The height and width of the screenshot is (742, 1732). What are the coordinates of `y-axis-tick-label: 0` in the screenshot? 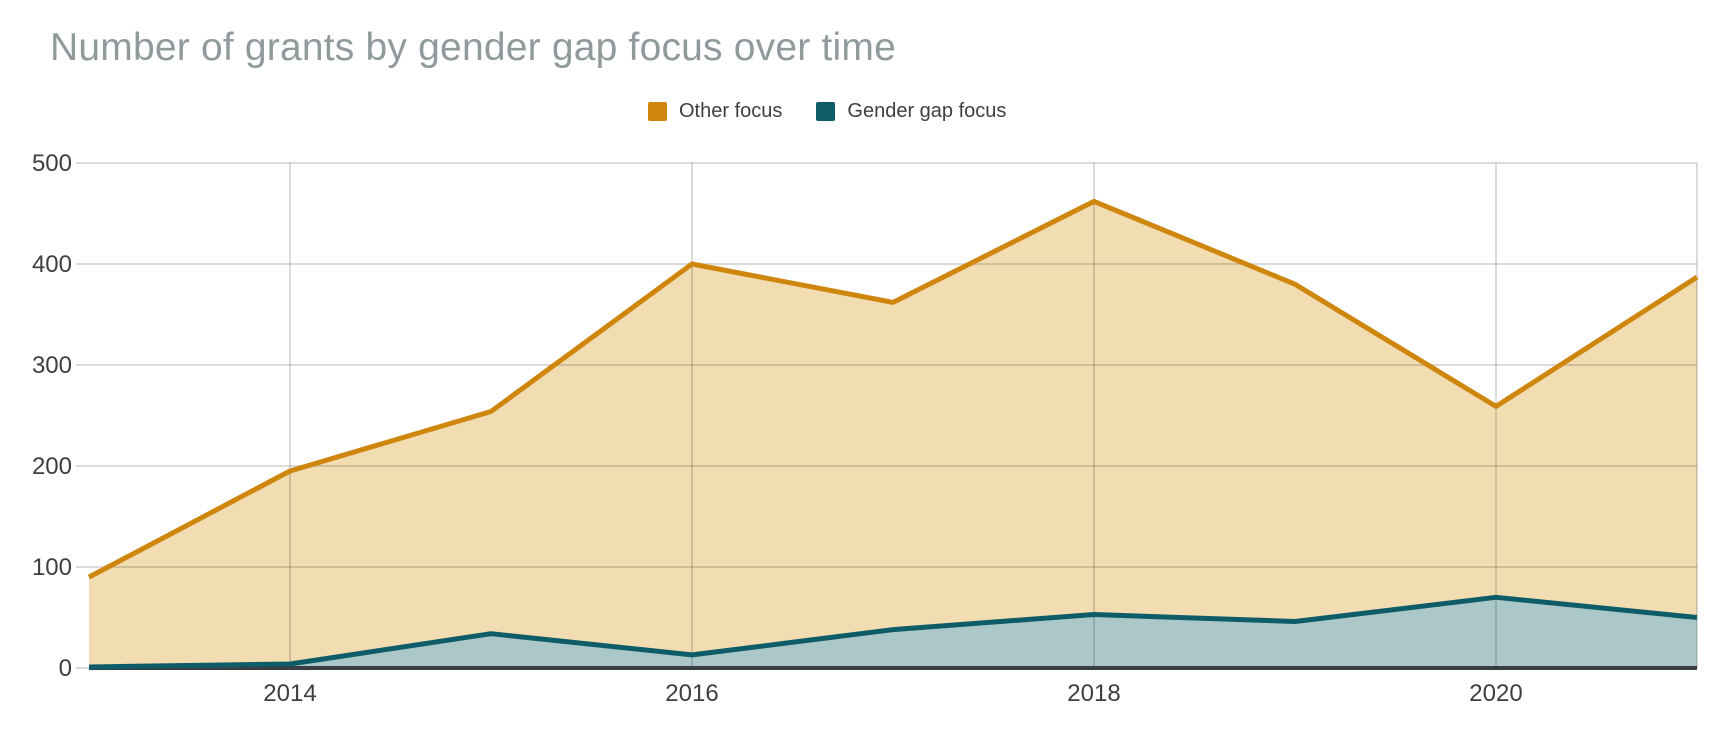 It's located at (65, 668).